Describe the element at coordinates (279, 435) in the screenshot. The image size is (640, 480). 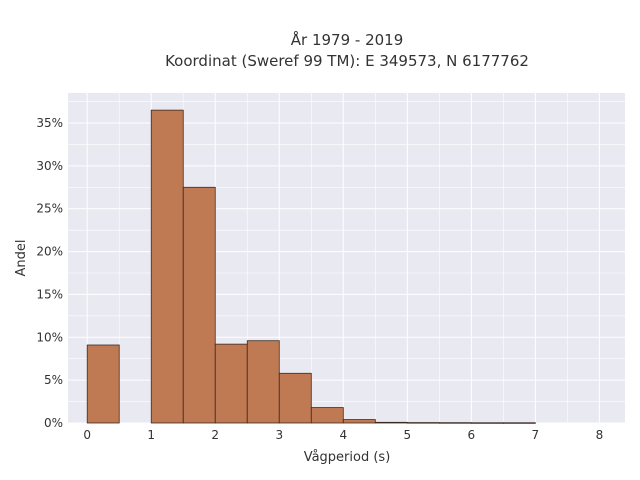
I see `x-tick-label: 3` at that location.